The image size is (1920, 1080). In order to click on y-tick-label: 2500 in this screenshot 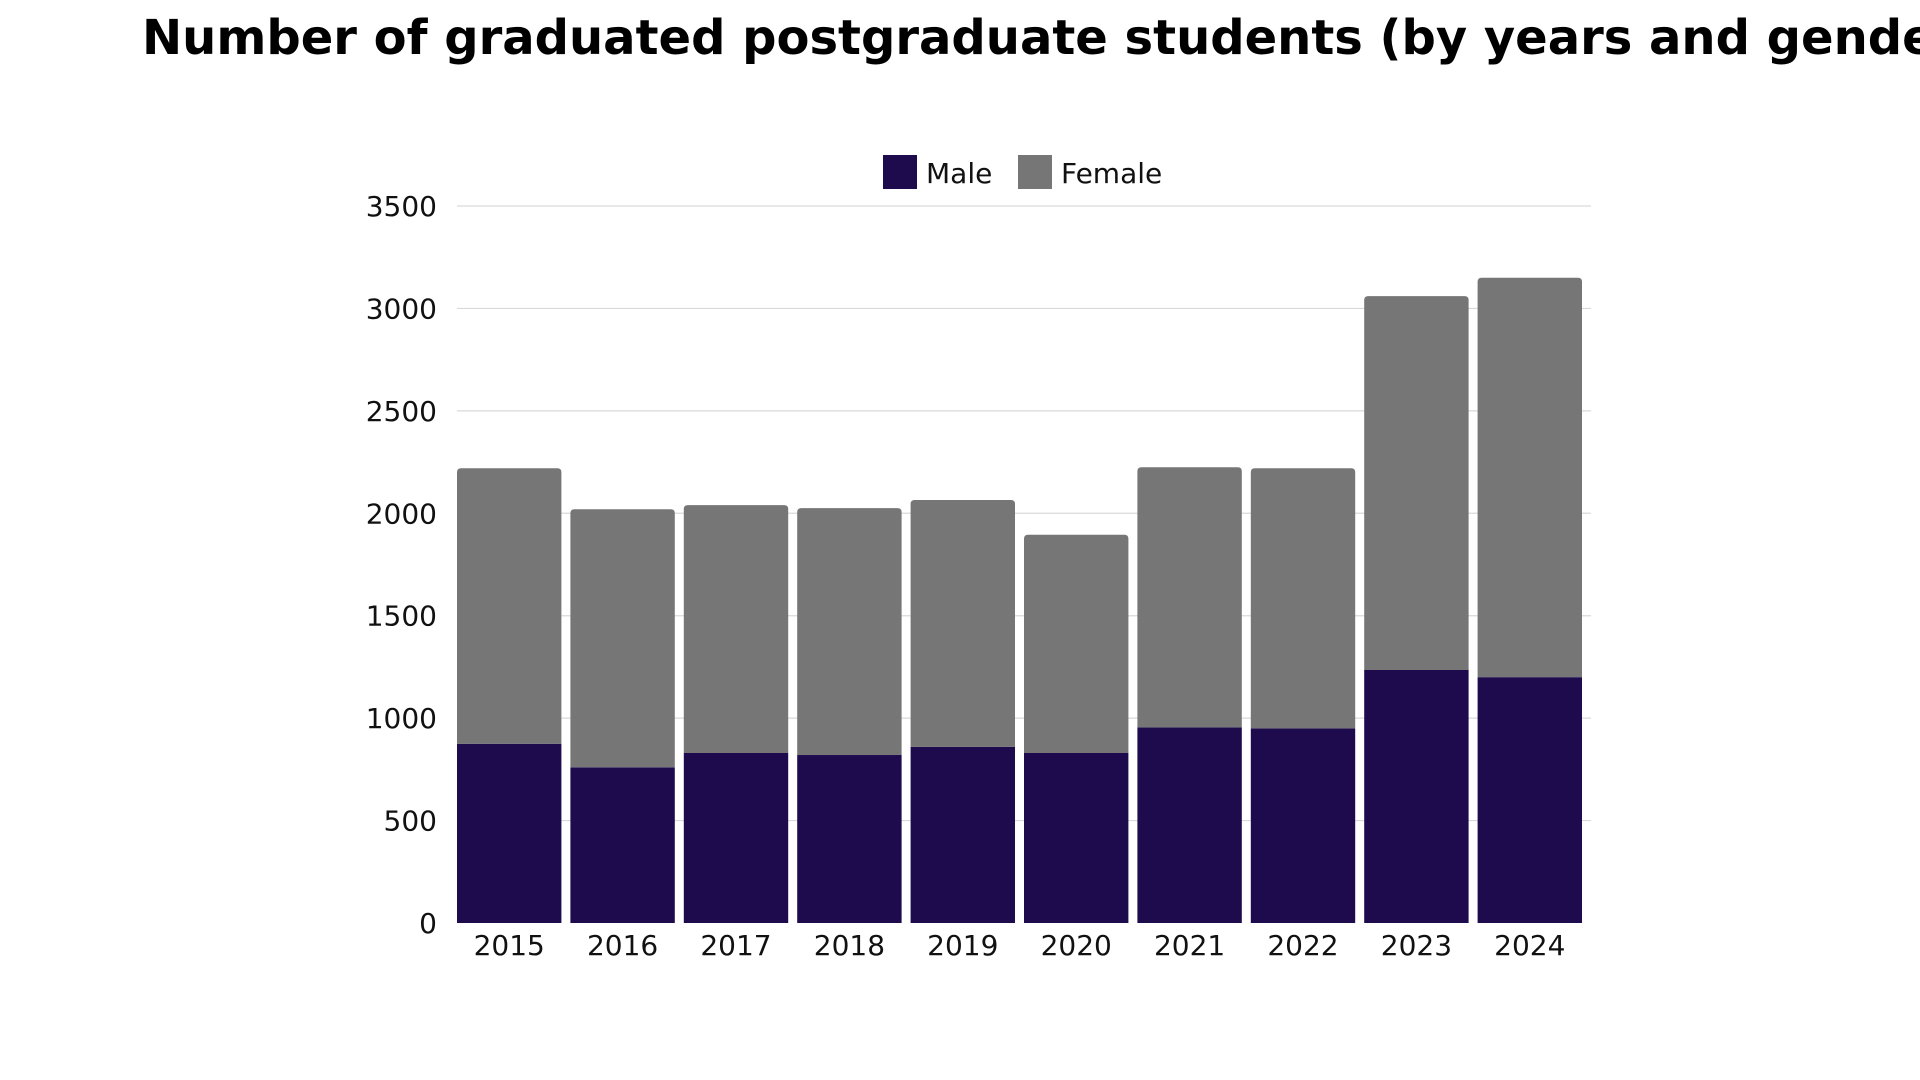, I will do `click(401, 411)`.